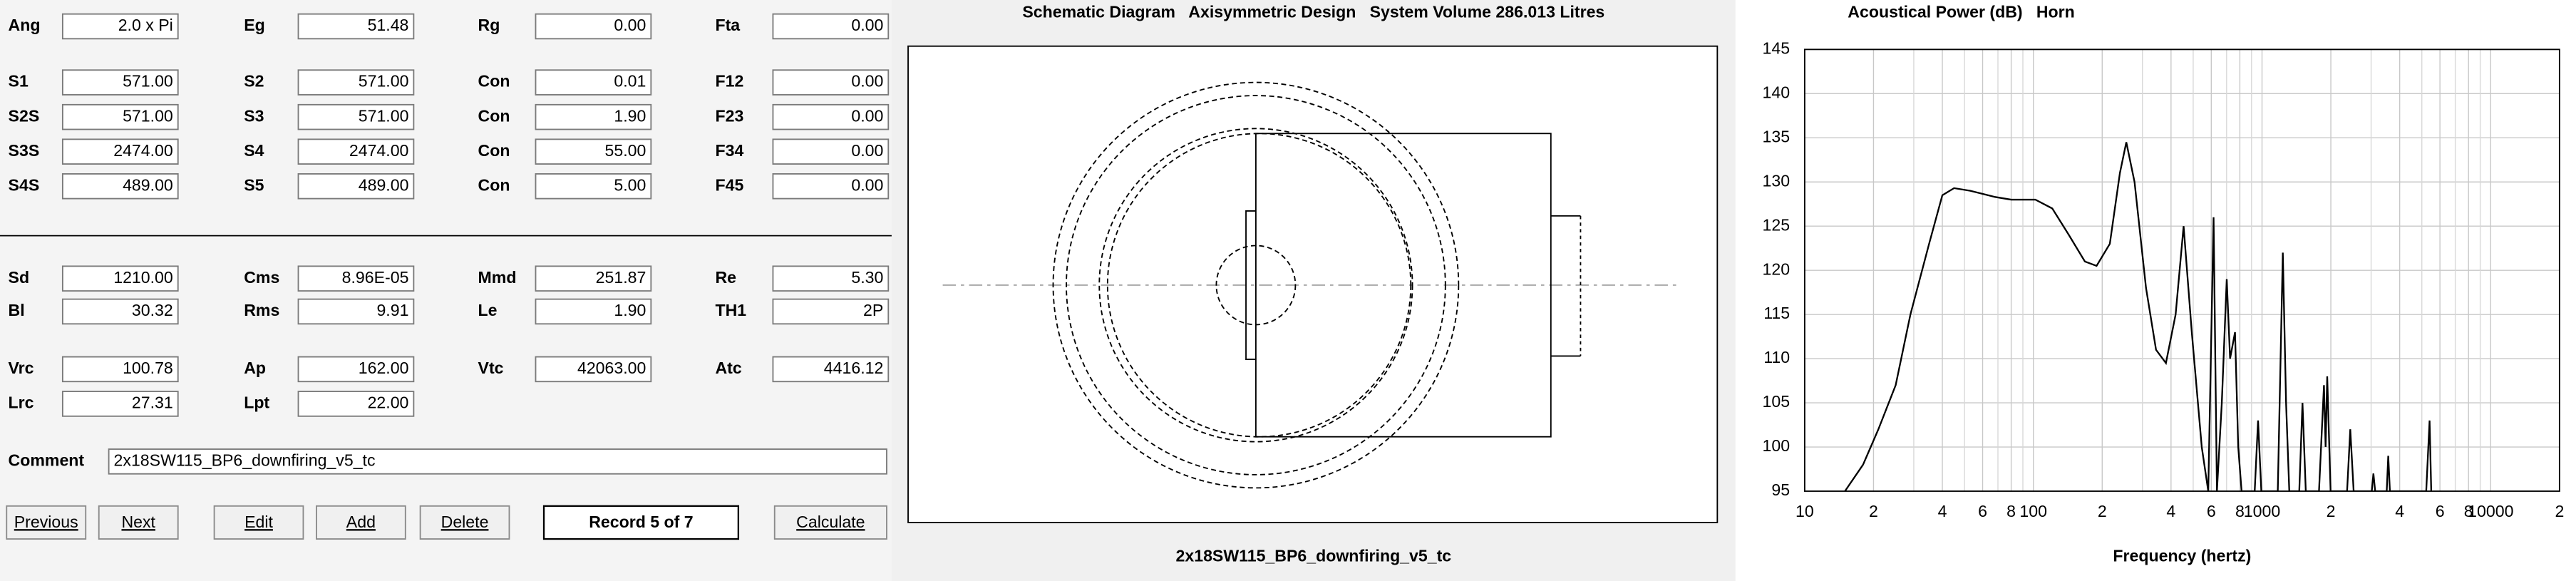  I want to click on red-circle, so click(1255, 285).